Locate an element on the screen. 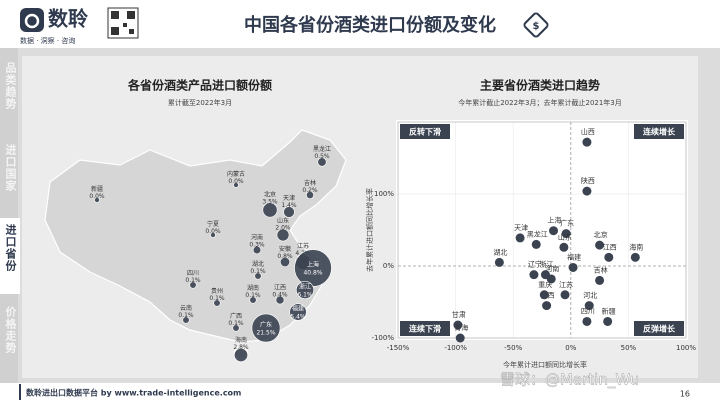 The image size is (720, 405). province-name: 福建 is located at coordinates (298, 309).